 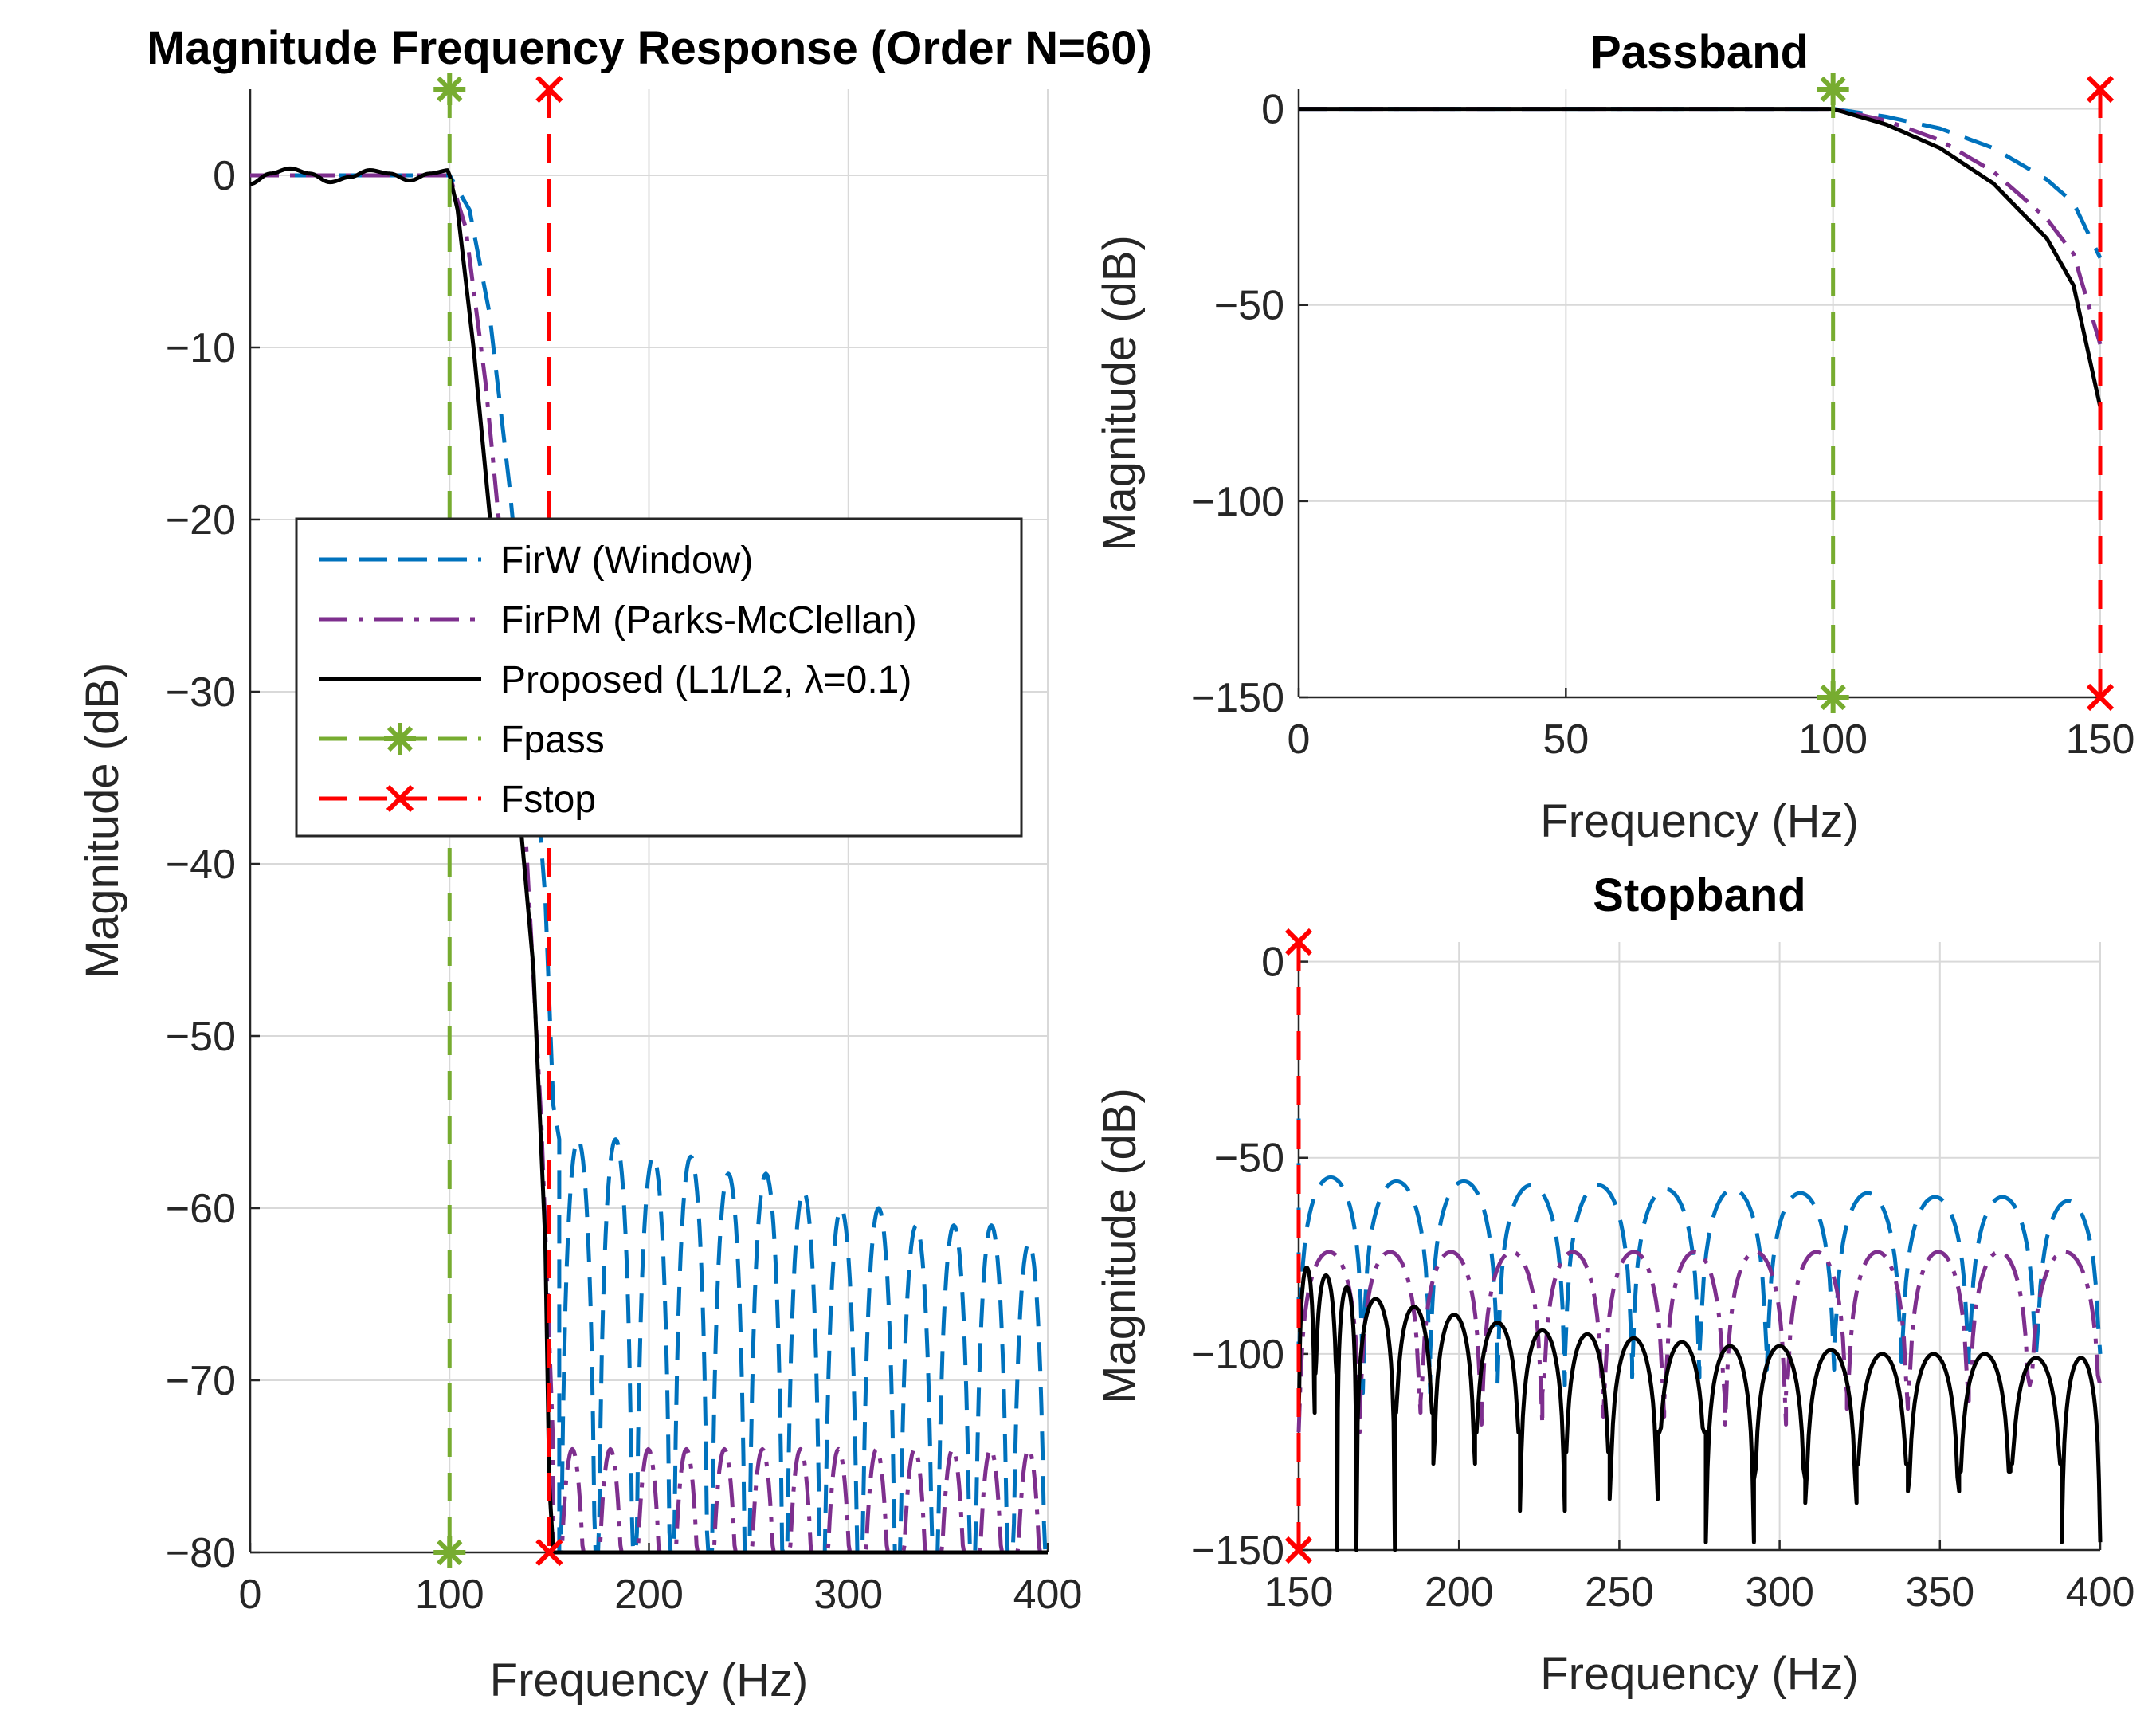 What do you see at coordinates (2100, 1592) in the screenshot?
I see `stopband-x-tick-label: 400` at bounding box center [2100, 1592].